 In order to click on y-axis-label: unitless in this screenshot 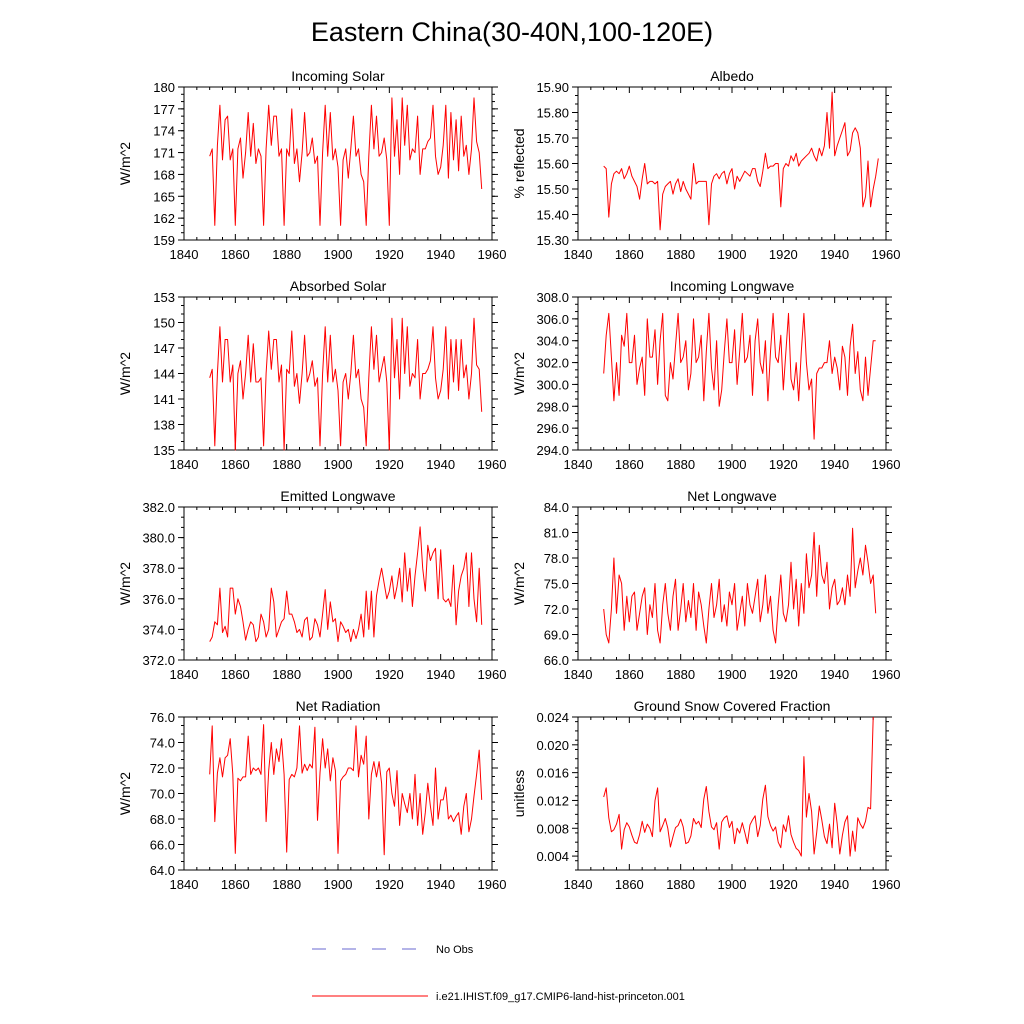, I will do `click(519, 793)`.